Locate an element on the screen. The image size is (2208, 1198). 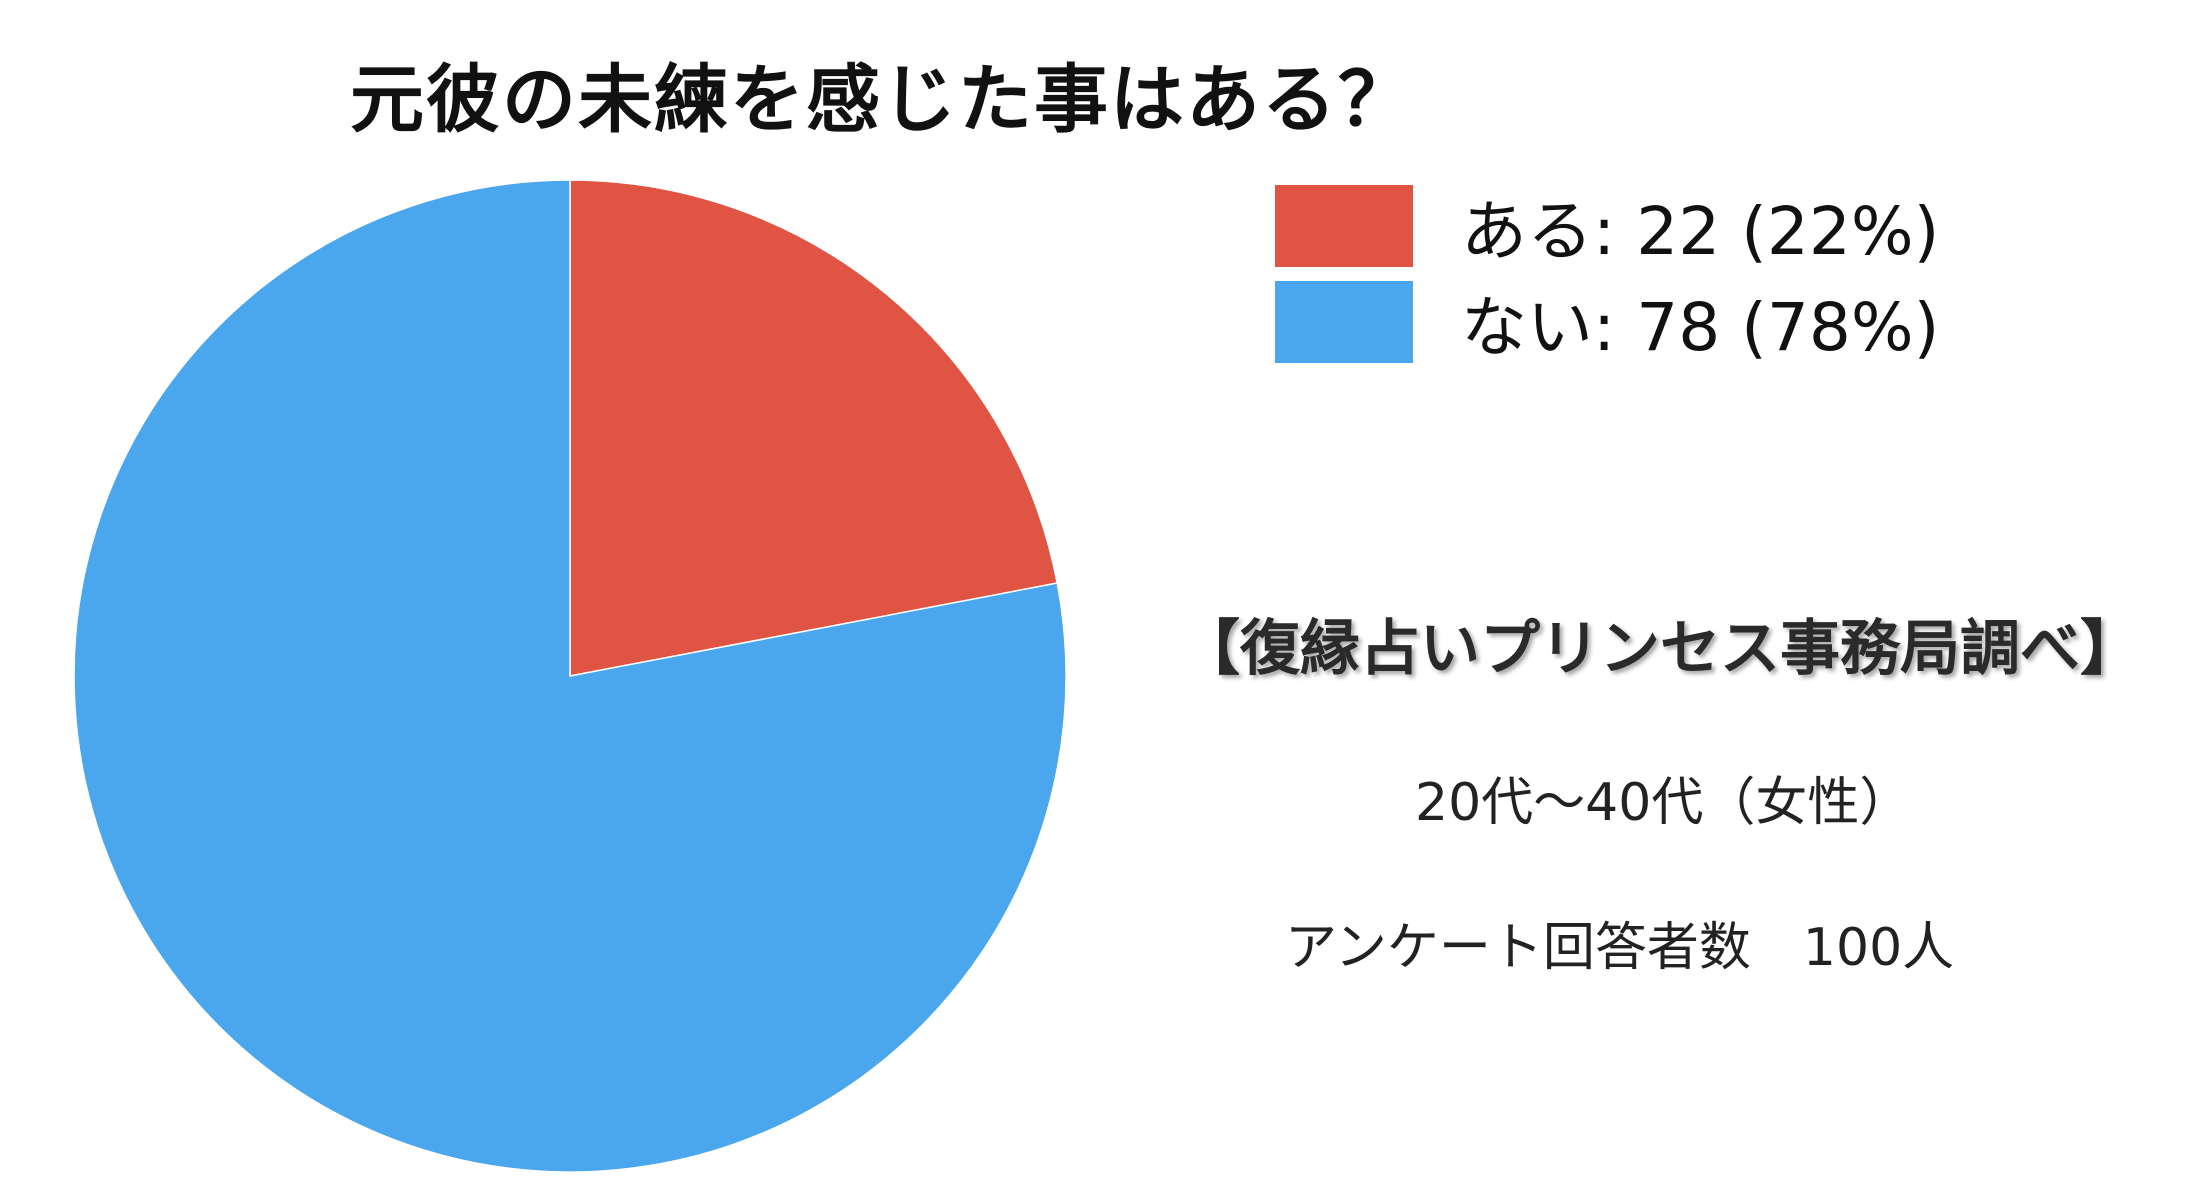
legend-swatch-aru is located at coordinates (1344, 226).